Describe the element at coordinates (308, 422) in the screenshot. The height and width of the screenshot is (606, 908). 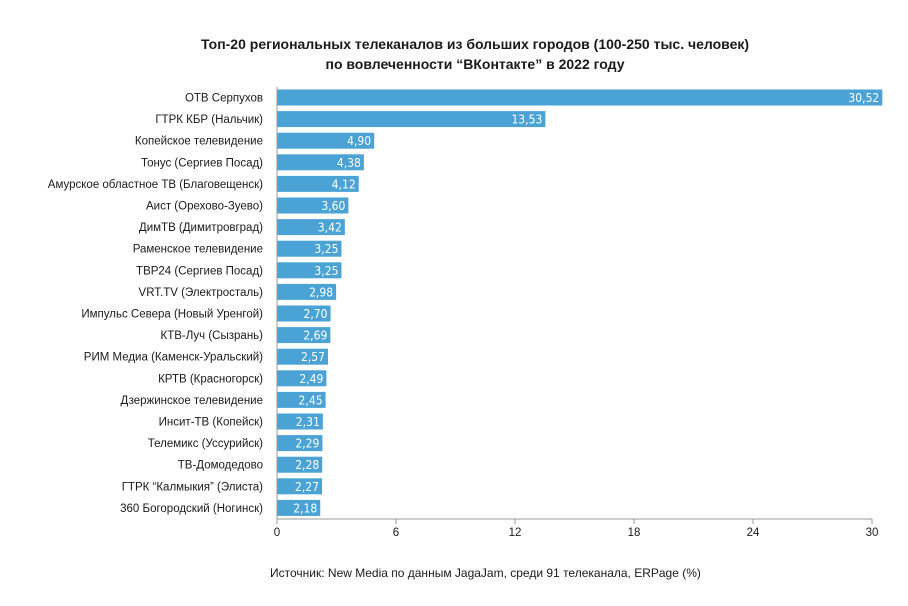
I see `data-label: 2,31` at that location.